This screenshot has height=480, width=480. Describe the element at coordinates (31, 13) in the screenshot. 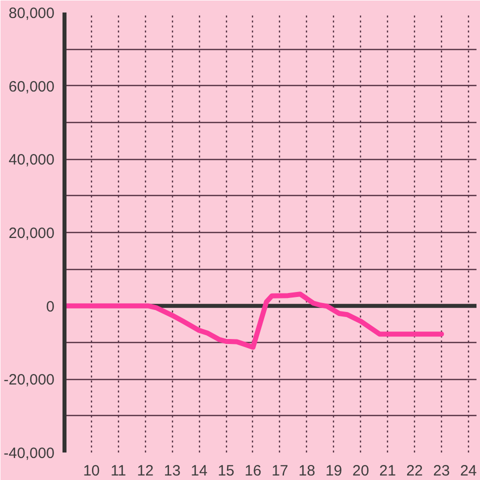

I see `y-tick-label: 80,000` at that location.